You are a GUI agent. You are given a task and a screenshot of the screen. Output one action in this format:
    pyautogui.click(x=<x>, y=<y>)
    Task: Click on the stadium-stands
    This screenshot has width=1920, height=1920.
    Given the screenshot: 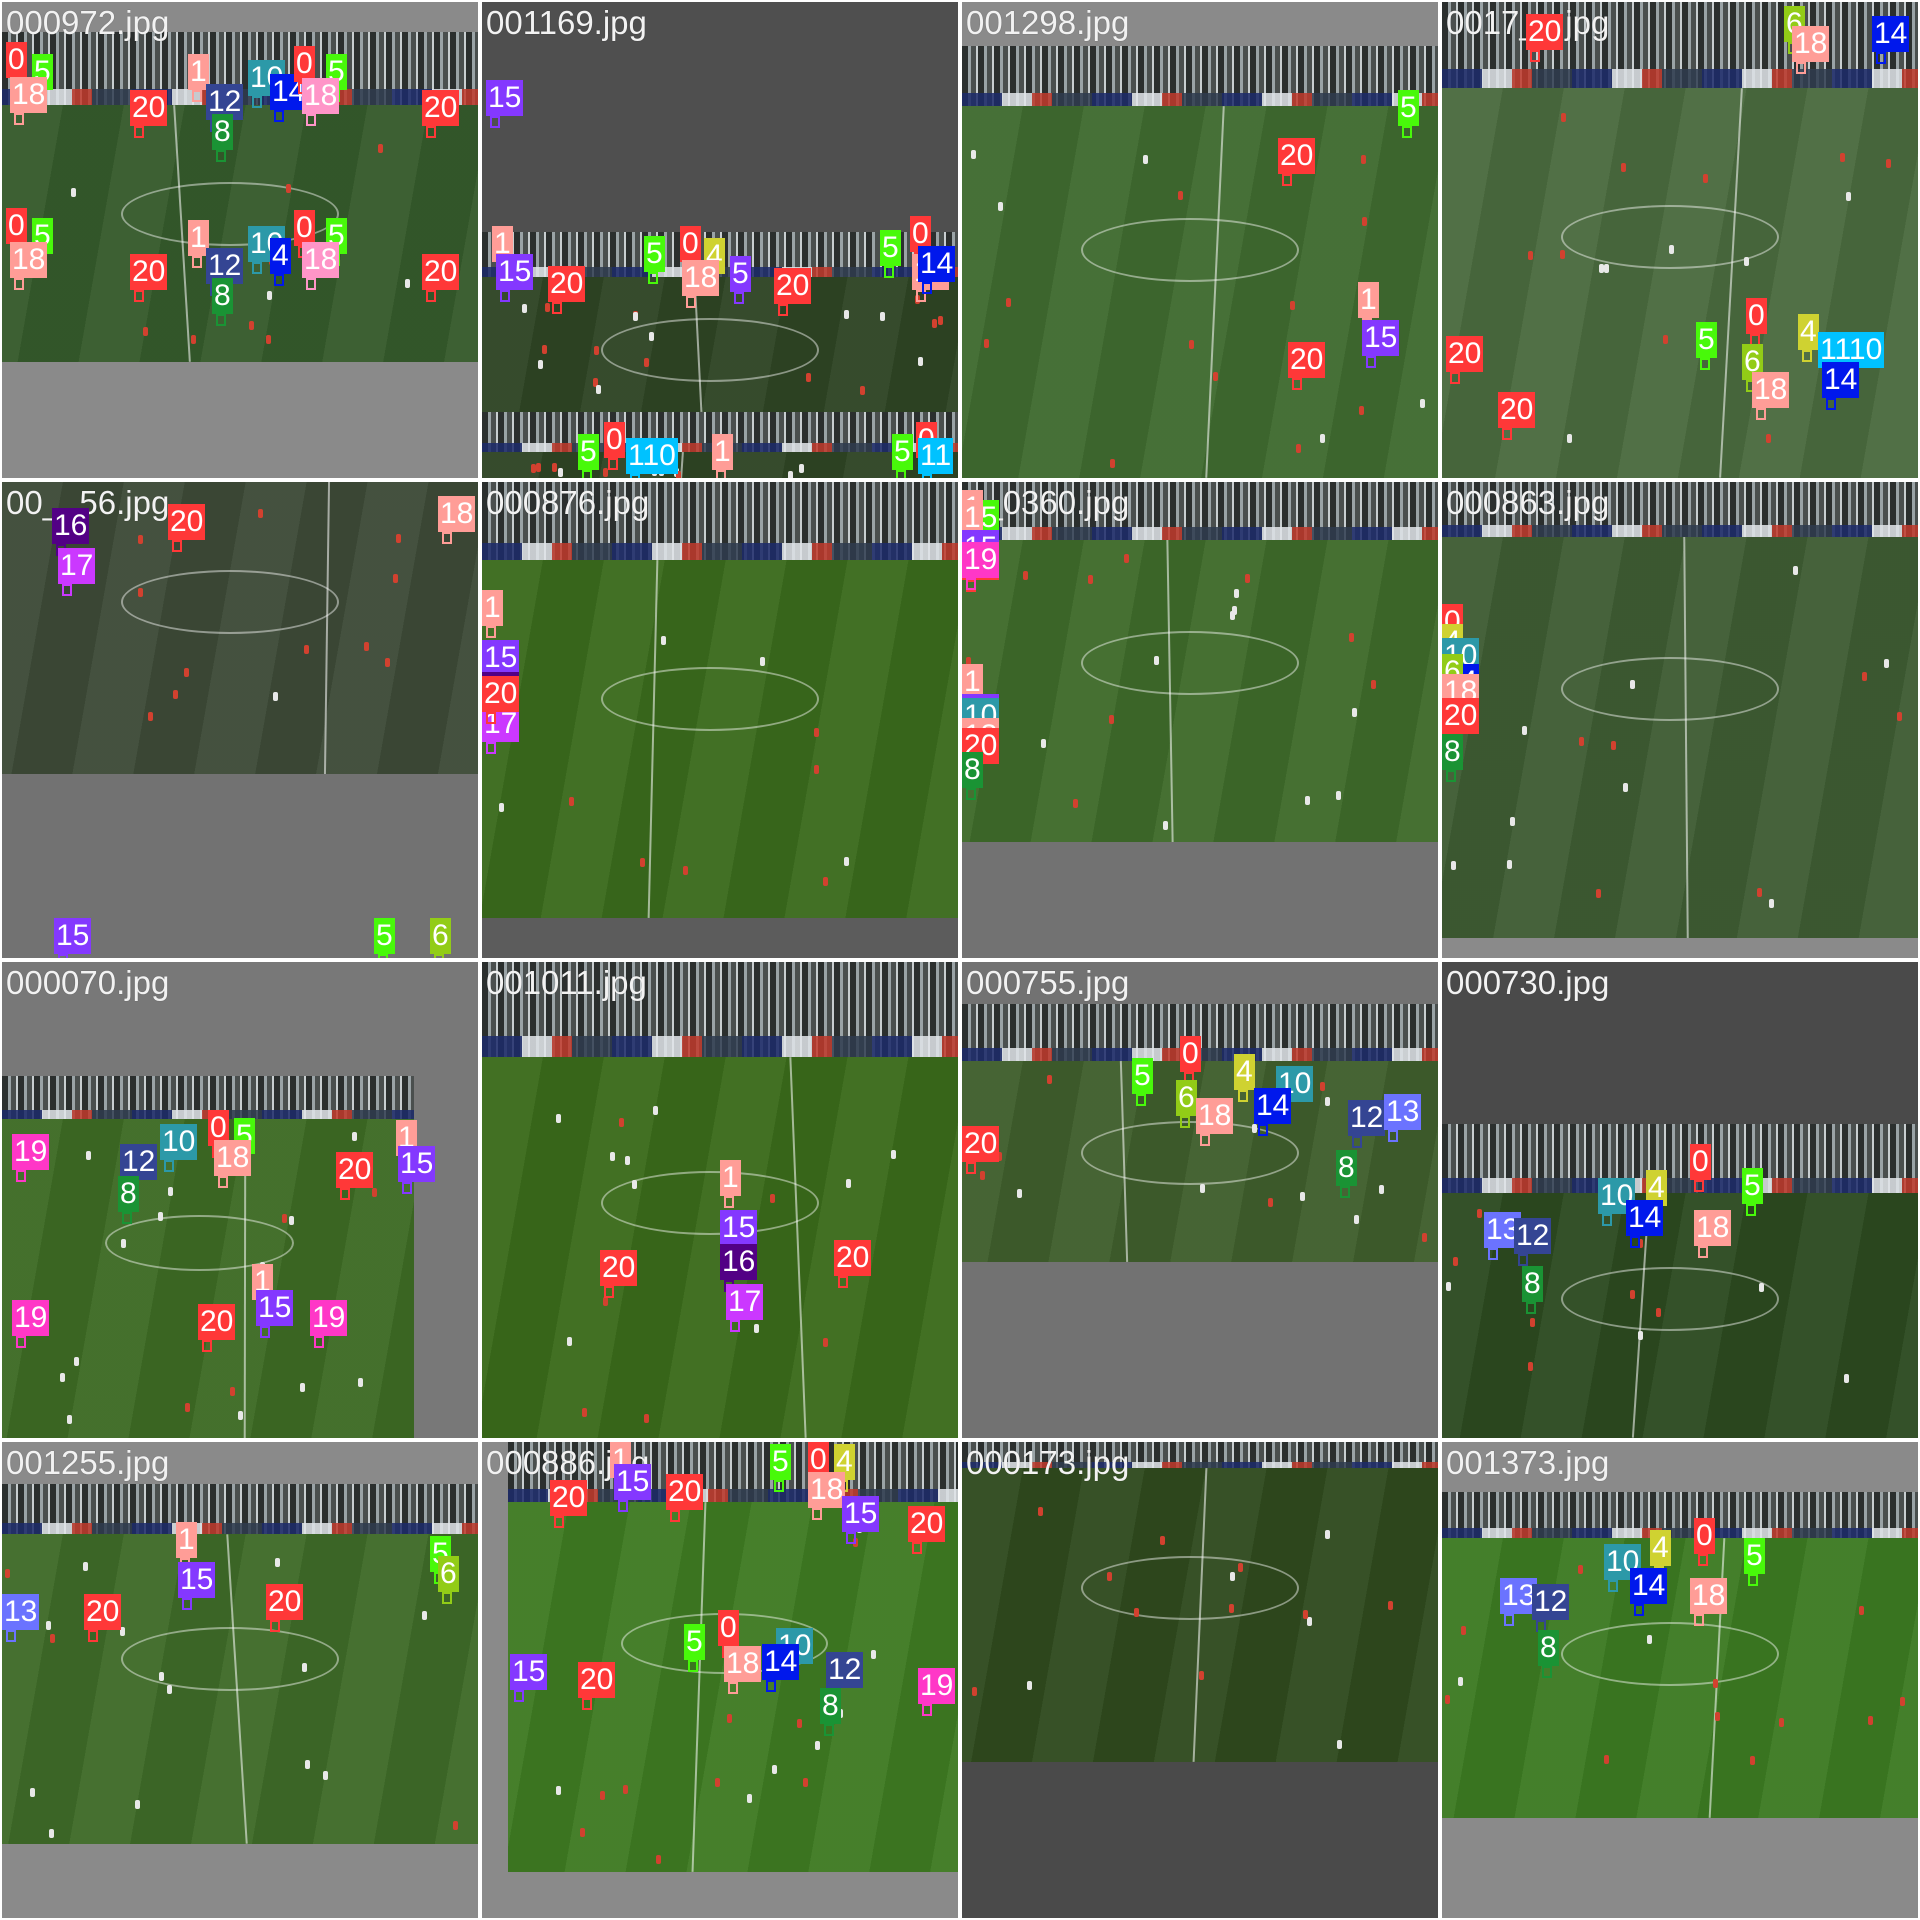 What is the action you would take?
    pyautogui.click(x=1200, y=76)
    